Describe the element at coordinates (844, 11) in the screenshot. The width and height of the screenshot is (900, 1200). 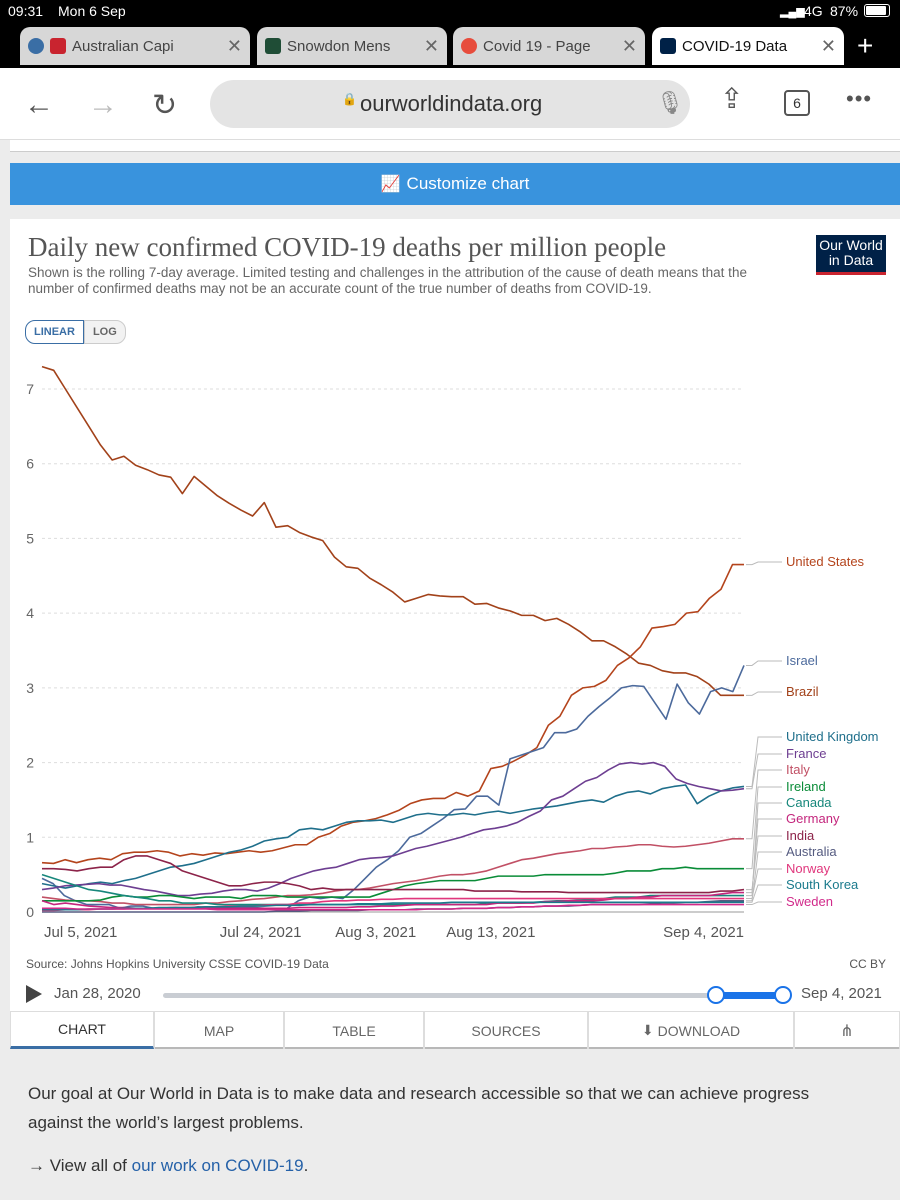
I see `status-battery: 87%` at that location.